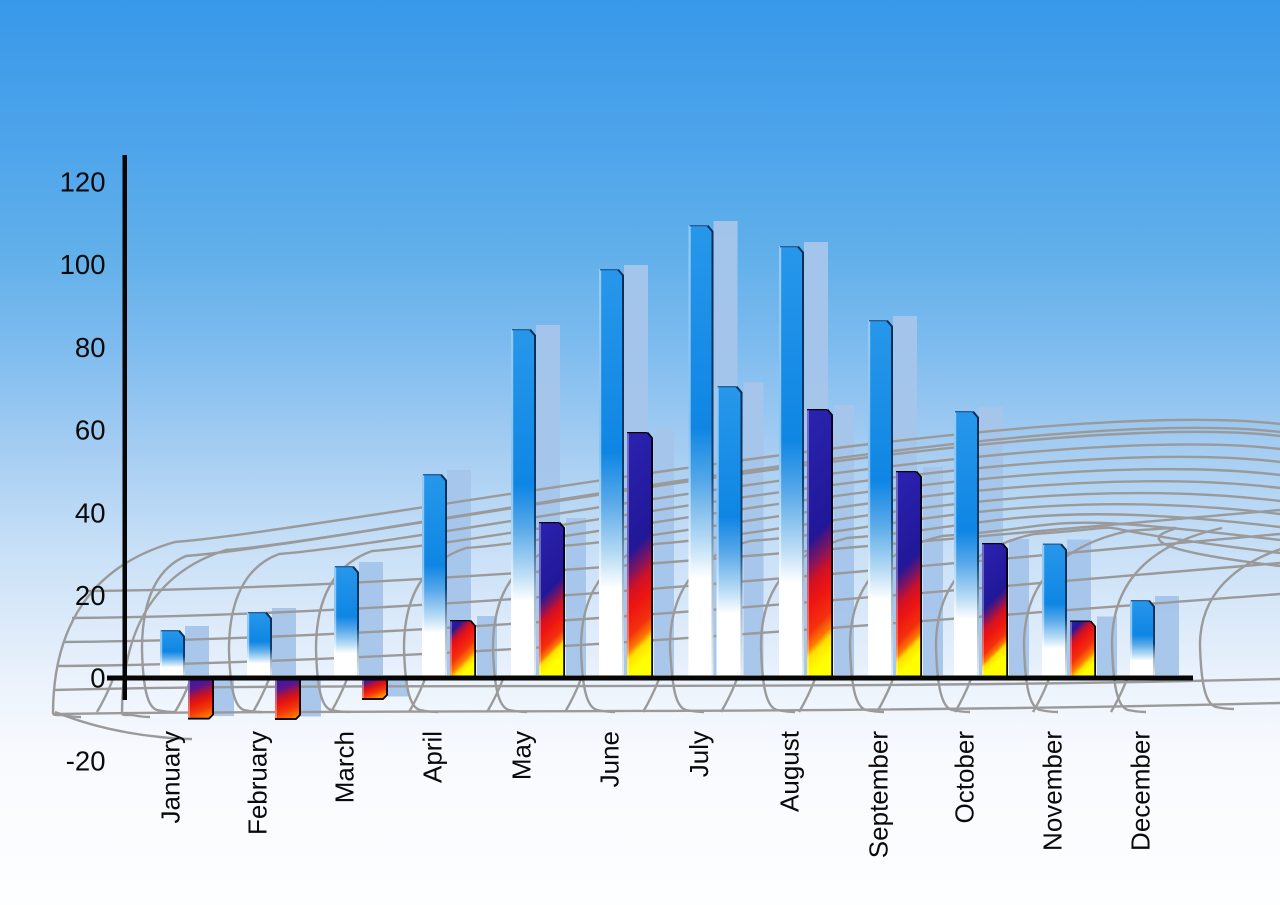 The width and height of the screenshot is (1280, 905). Describe the element at coordinates (83, 182) in the screenshot. I see `svg-text: 120` at that location.